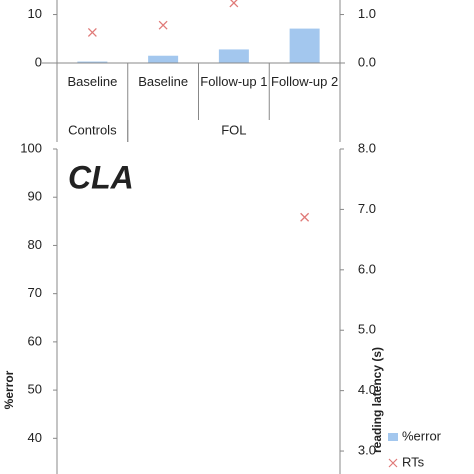 This screenshot has height=474, width=474. I want to click on group-label: Controls, so click(92, 129).